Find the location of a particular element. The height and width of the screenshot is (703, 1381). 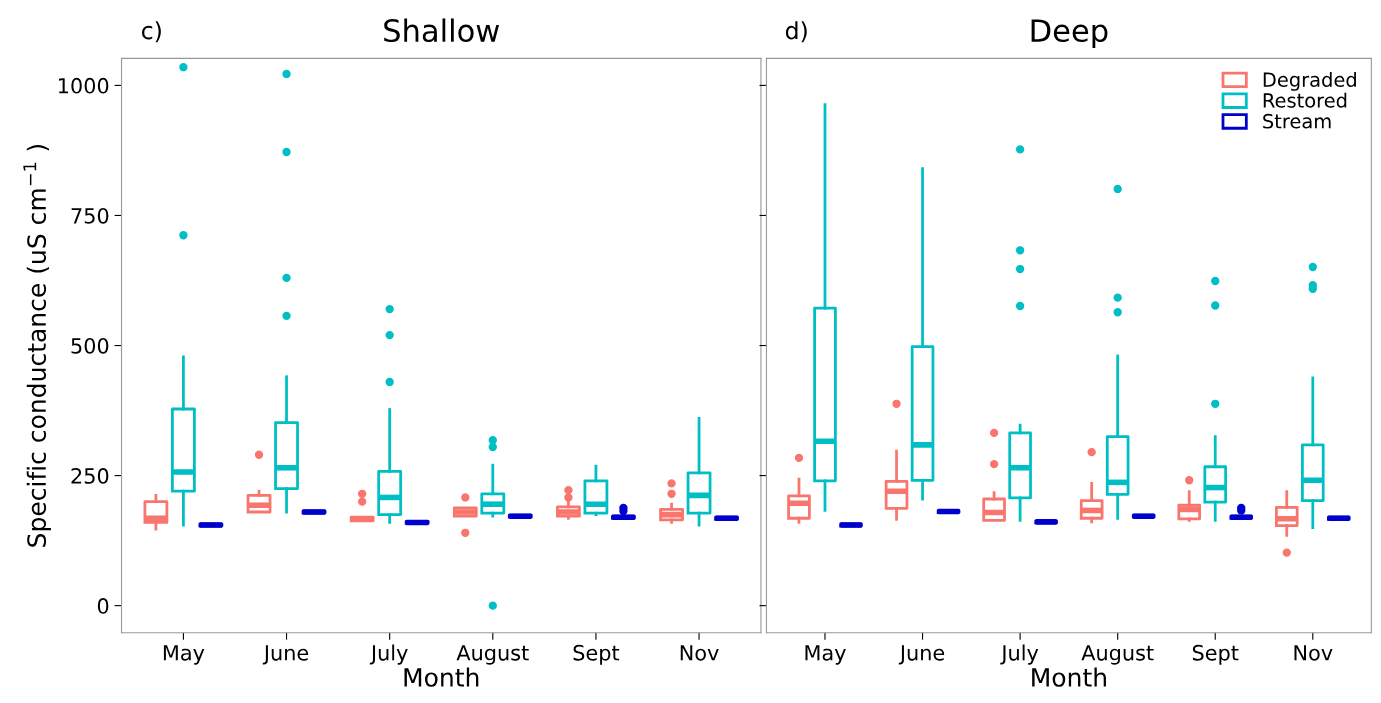

y-axis-title: Specific conductance (uS cm$^{−1}$ ) is located at coordinates (37, 345).